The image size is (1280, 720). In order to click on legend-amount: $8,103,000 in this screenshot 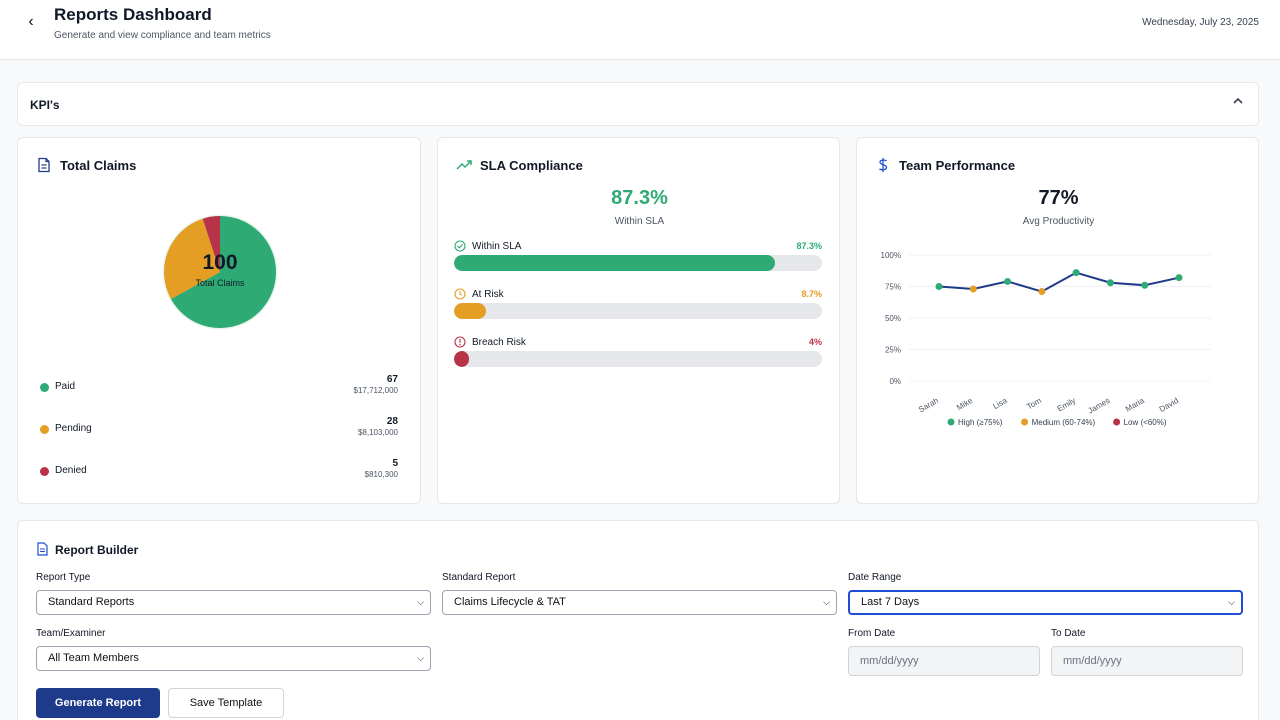, I will do `click(377, 432)`.